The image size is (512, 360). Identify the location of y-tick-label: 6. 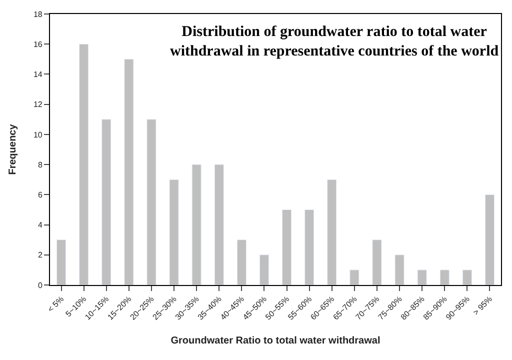
(40, 195).